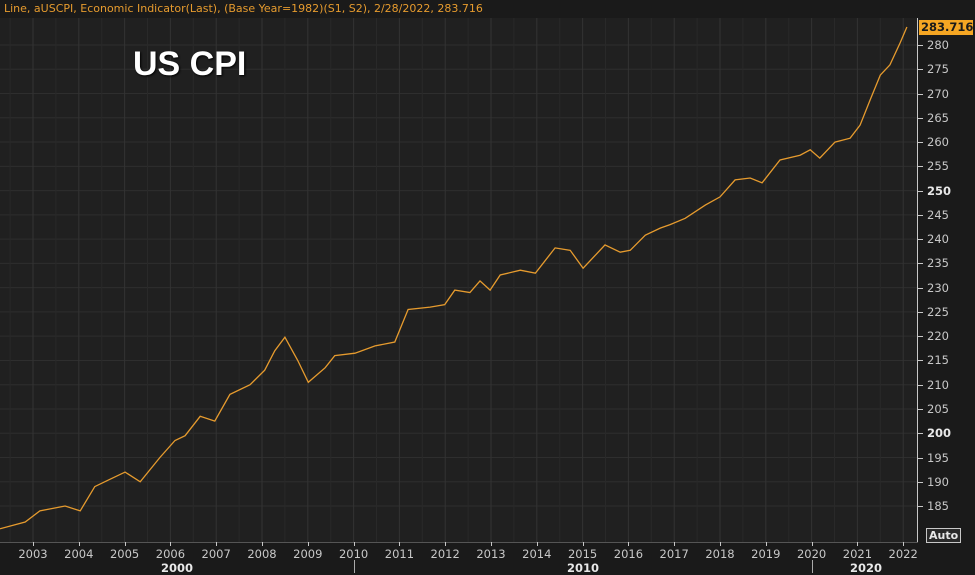 The height and width of the screenshot is (575, 975). I want to click on y-tick-label: 250, so click(939, 190).